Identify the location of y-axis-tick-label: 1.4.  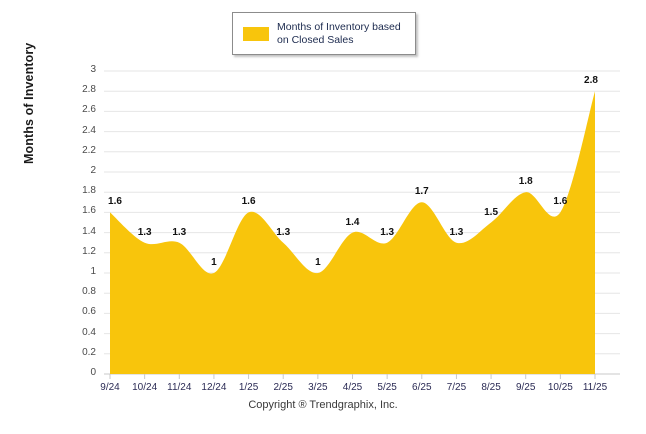
(89, 231).